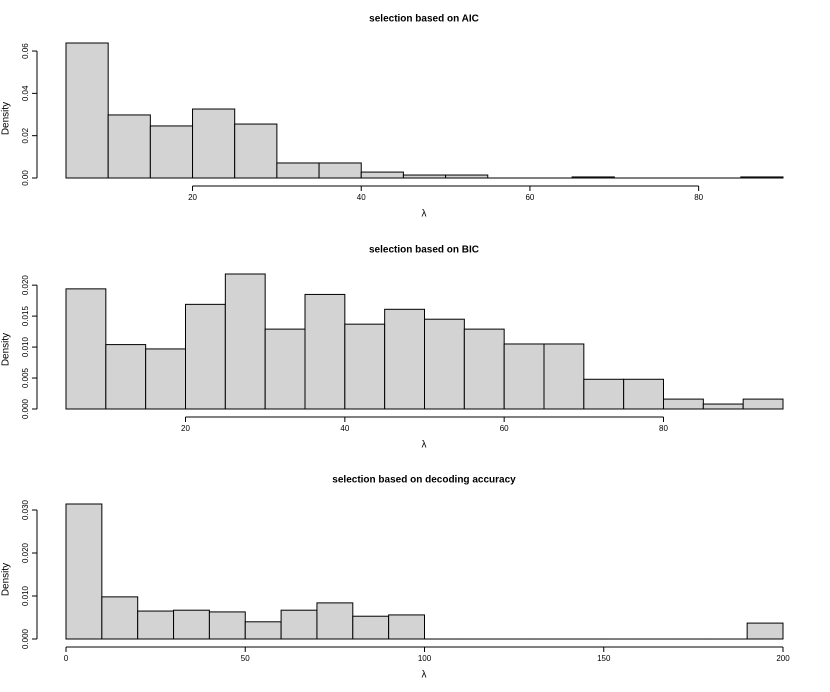  Describe the element at coordinates (425, 658) in the screenshot. I see `x-tick-label: 100` at that location.